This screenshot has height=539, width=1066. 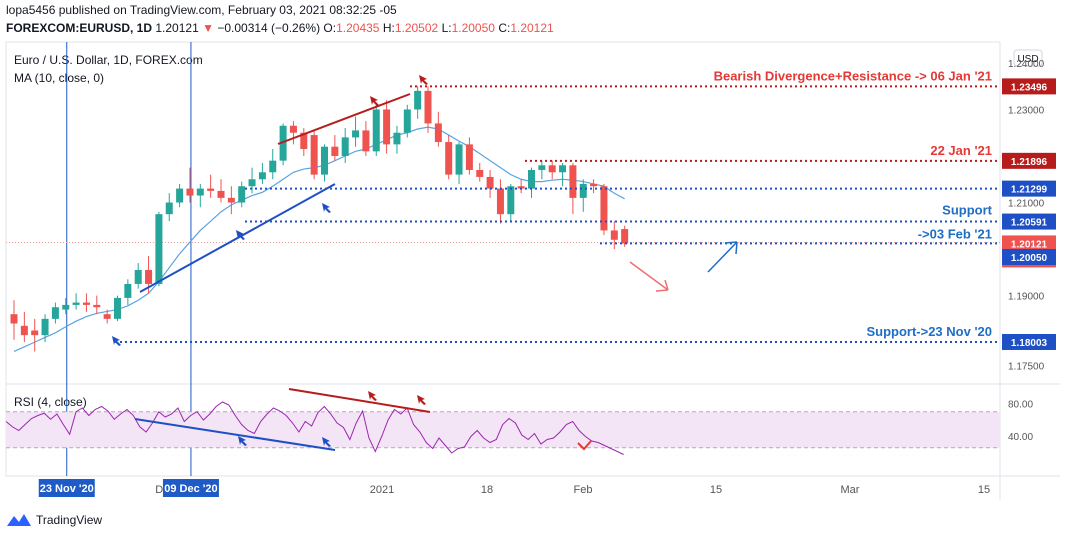 What do you see at coordinates (1028, 58) in the screenshot?
I see `currency-button` at bounding box center [1028, 58].